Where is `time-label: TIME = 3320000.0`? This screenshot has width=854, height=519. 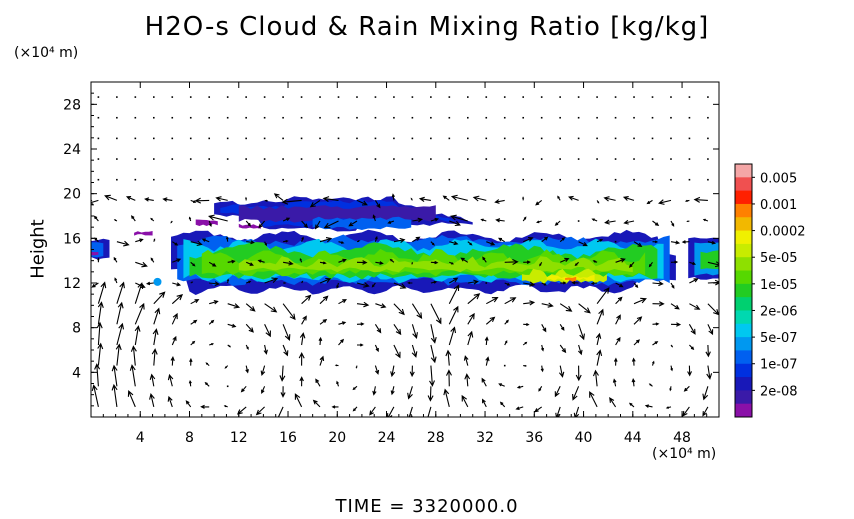 time-label: TIME = 3320000.0 is located at coordinates (427, 506).